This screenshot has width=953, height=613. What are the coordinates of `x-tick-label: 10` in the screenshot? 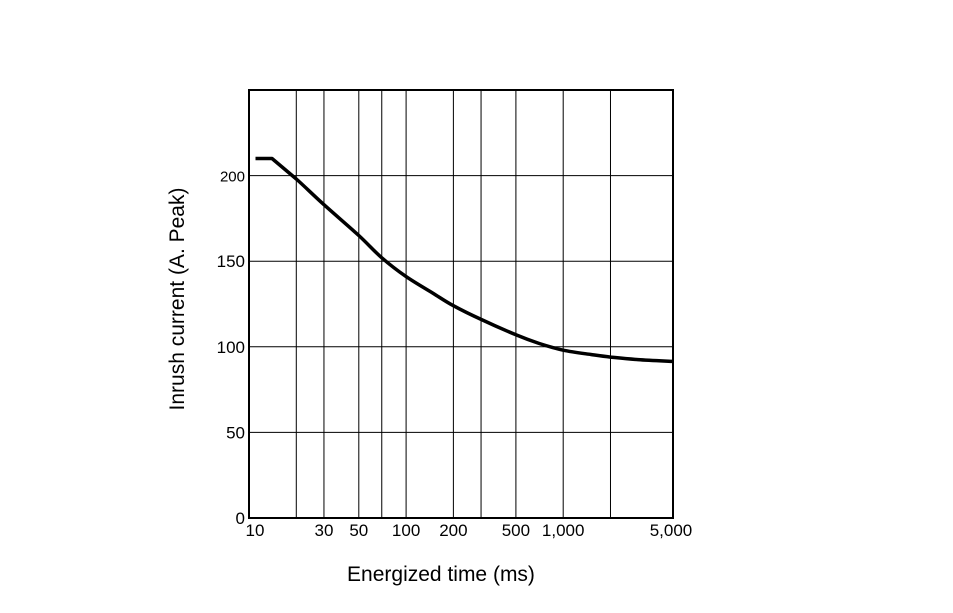 It's located at (255, 530).